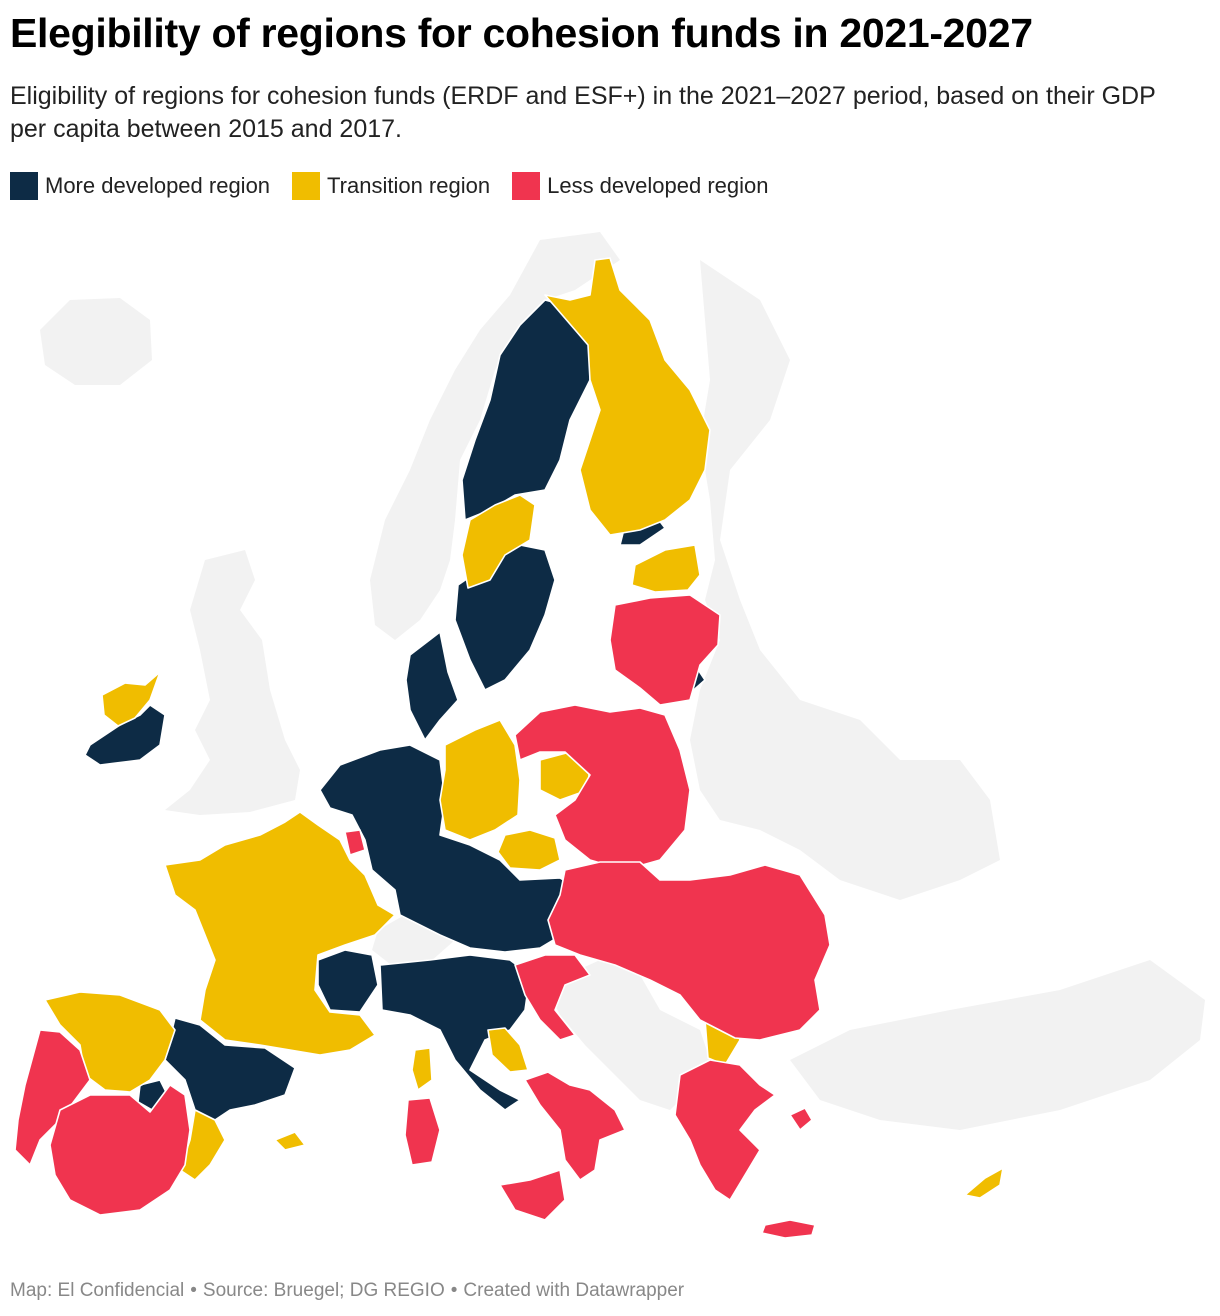 The image size is (1220, 1316). I want to click on portugal-region, so click(52, 1097).